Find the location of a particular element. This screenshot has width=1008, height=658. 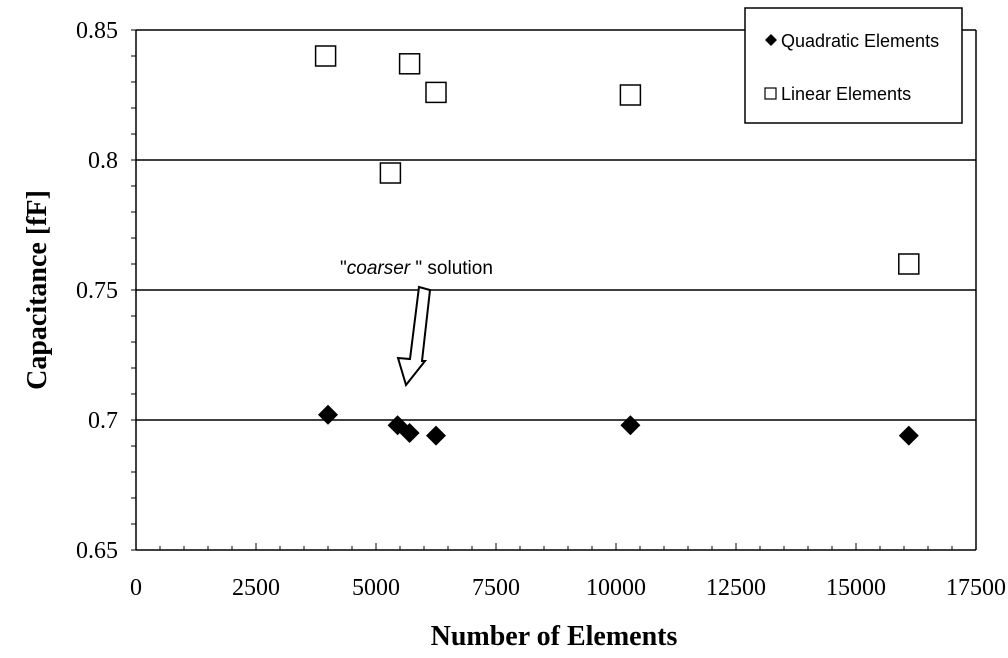

coarser-solution-annotation: "coarser " solution is located at coordinates (416, 323).